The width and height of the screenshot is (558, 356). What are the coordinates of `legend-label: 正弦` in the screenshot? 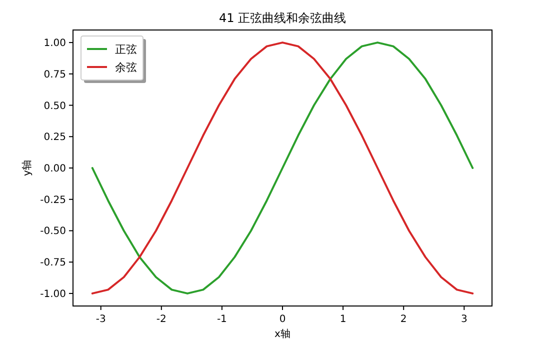 It's located at (126, 49).